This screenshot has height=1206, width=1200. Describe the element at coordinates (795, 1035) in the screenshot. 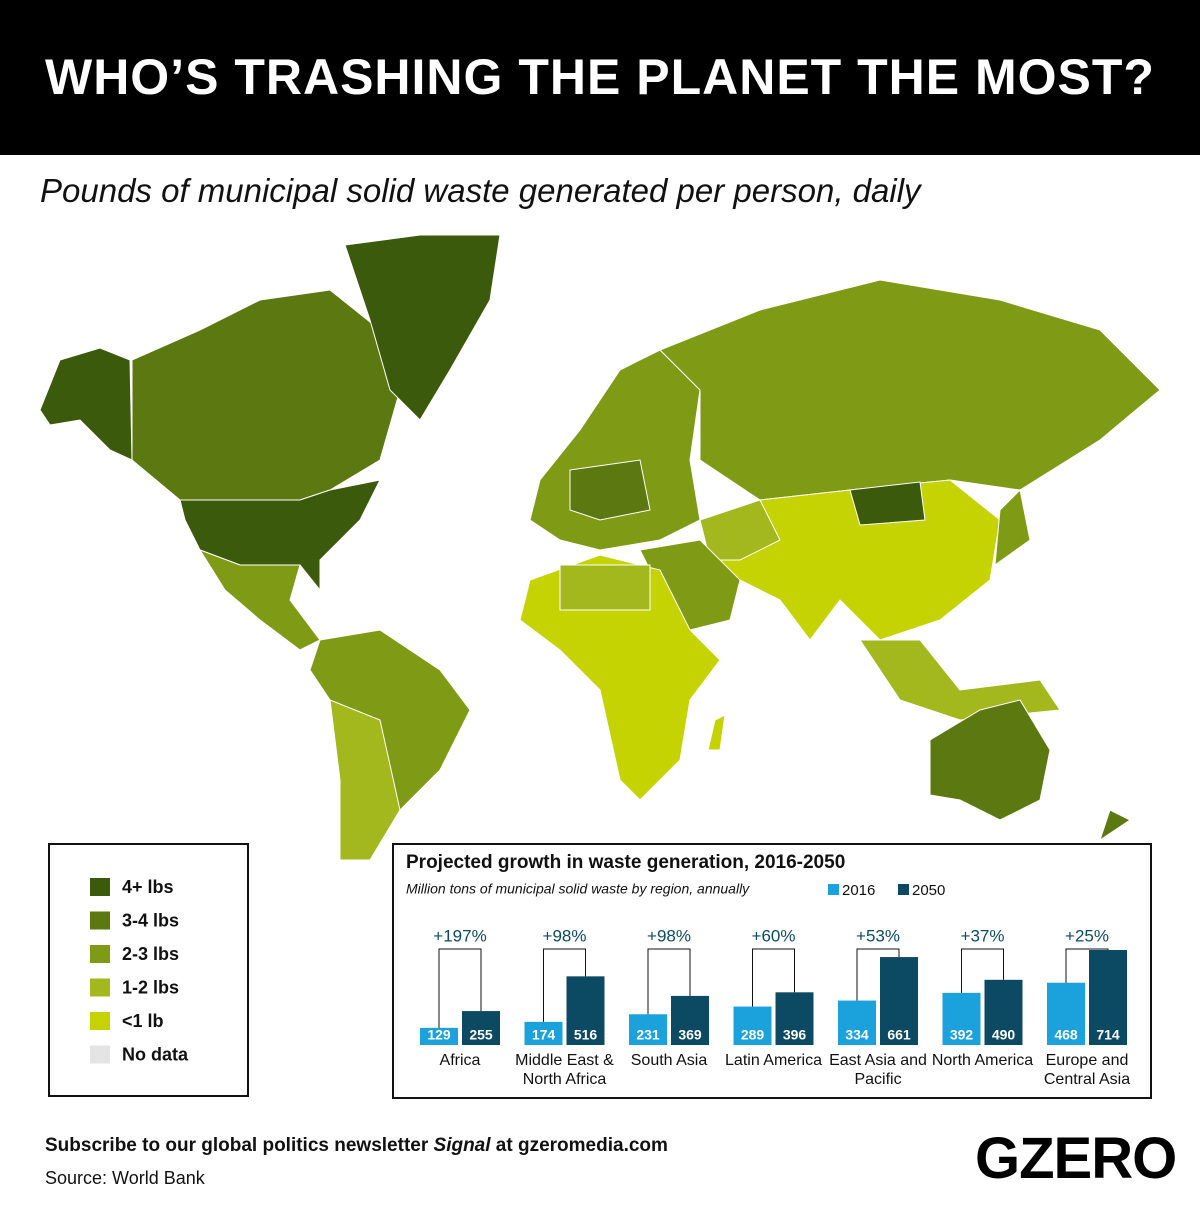

I see `bar-value-label: 396` at that location.